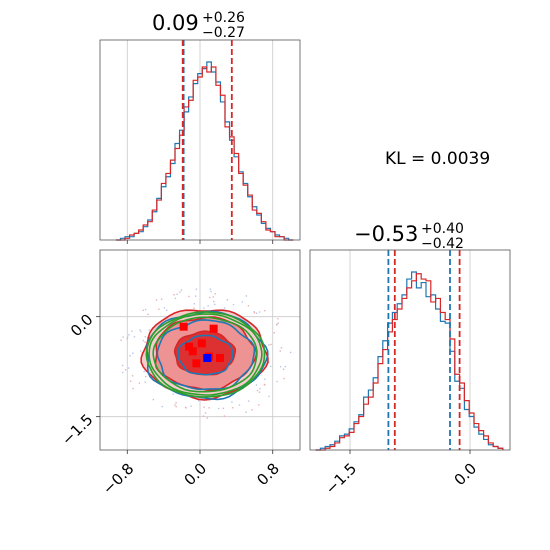 The height and width of the screenshot is (550, 550). What do you see at coordinates (442, 244) in the screenshot?
I see `title-bottom-right-minus: −0.42` at bounding box center [442, 244].